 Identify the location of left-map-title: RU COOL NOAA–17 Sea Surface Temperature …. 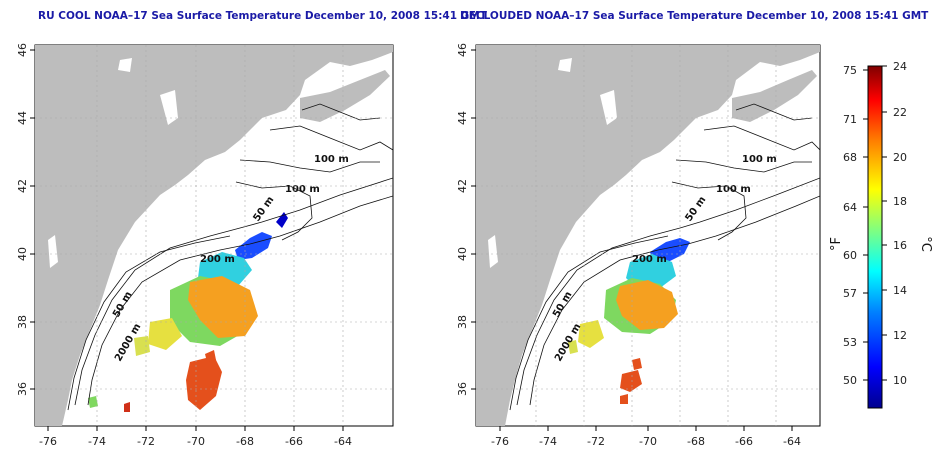
(262, 16).